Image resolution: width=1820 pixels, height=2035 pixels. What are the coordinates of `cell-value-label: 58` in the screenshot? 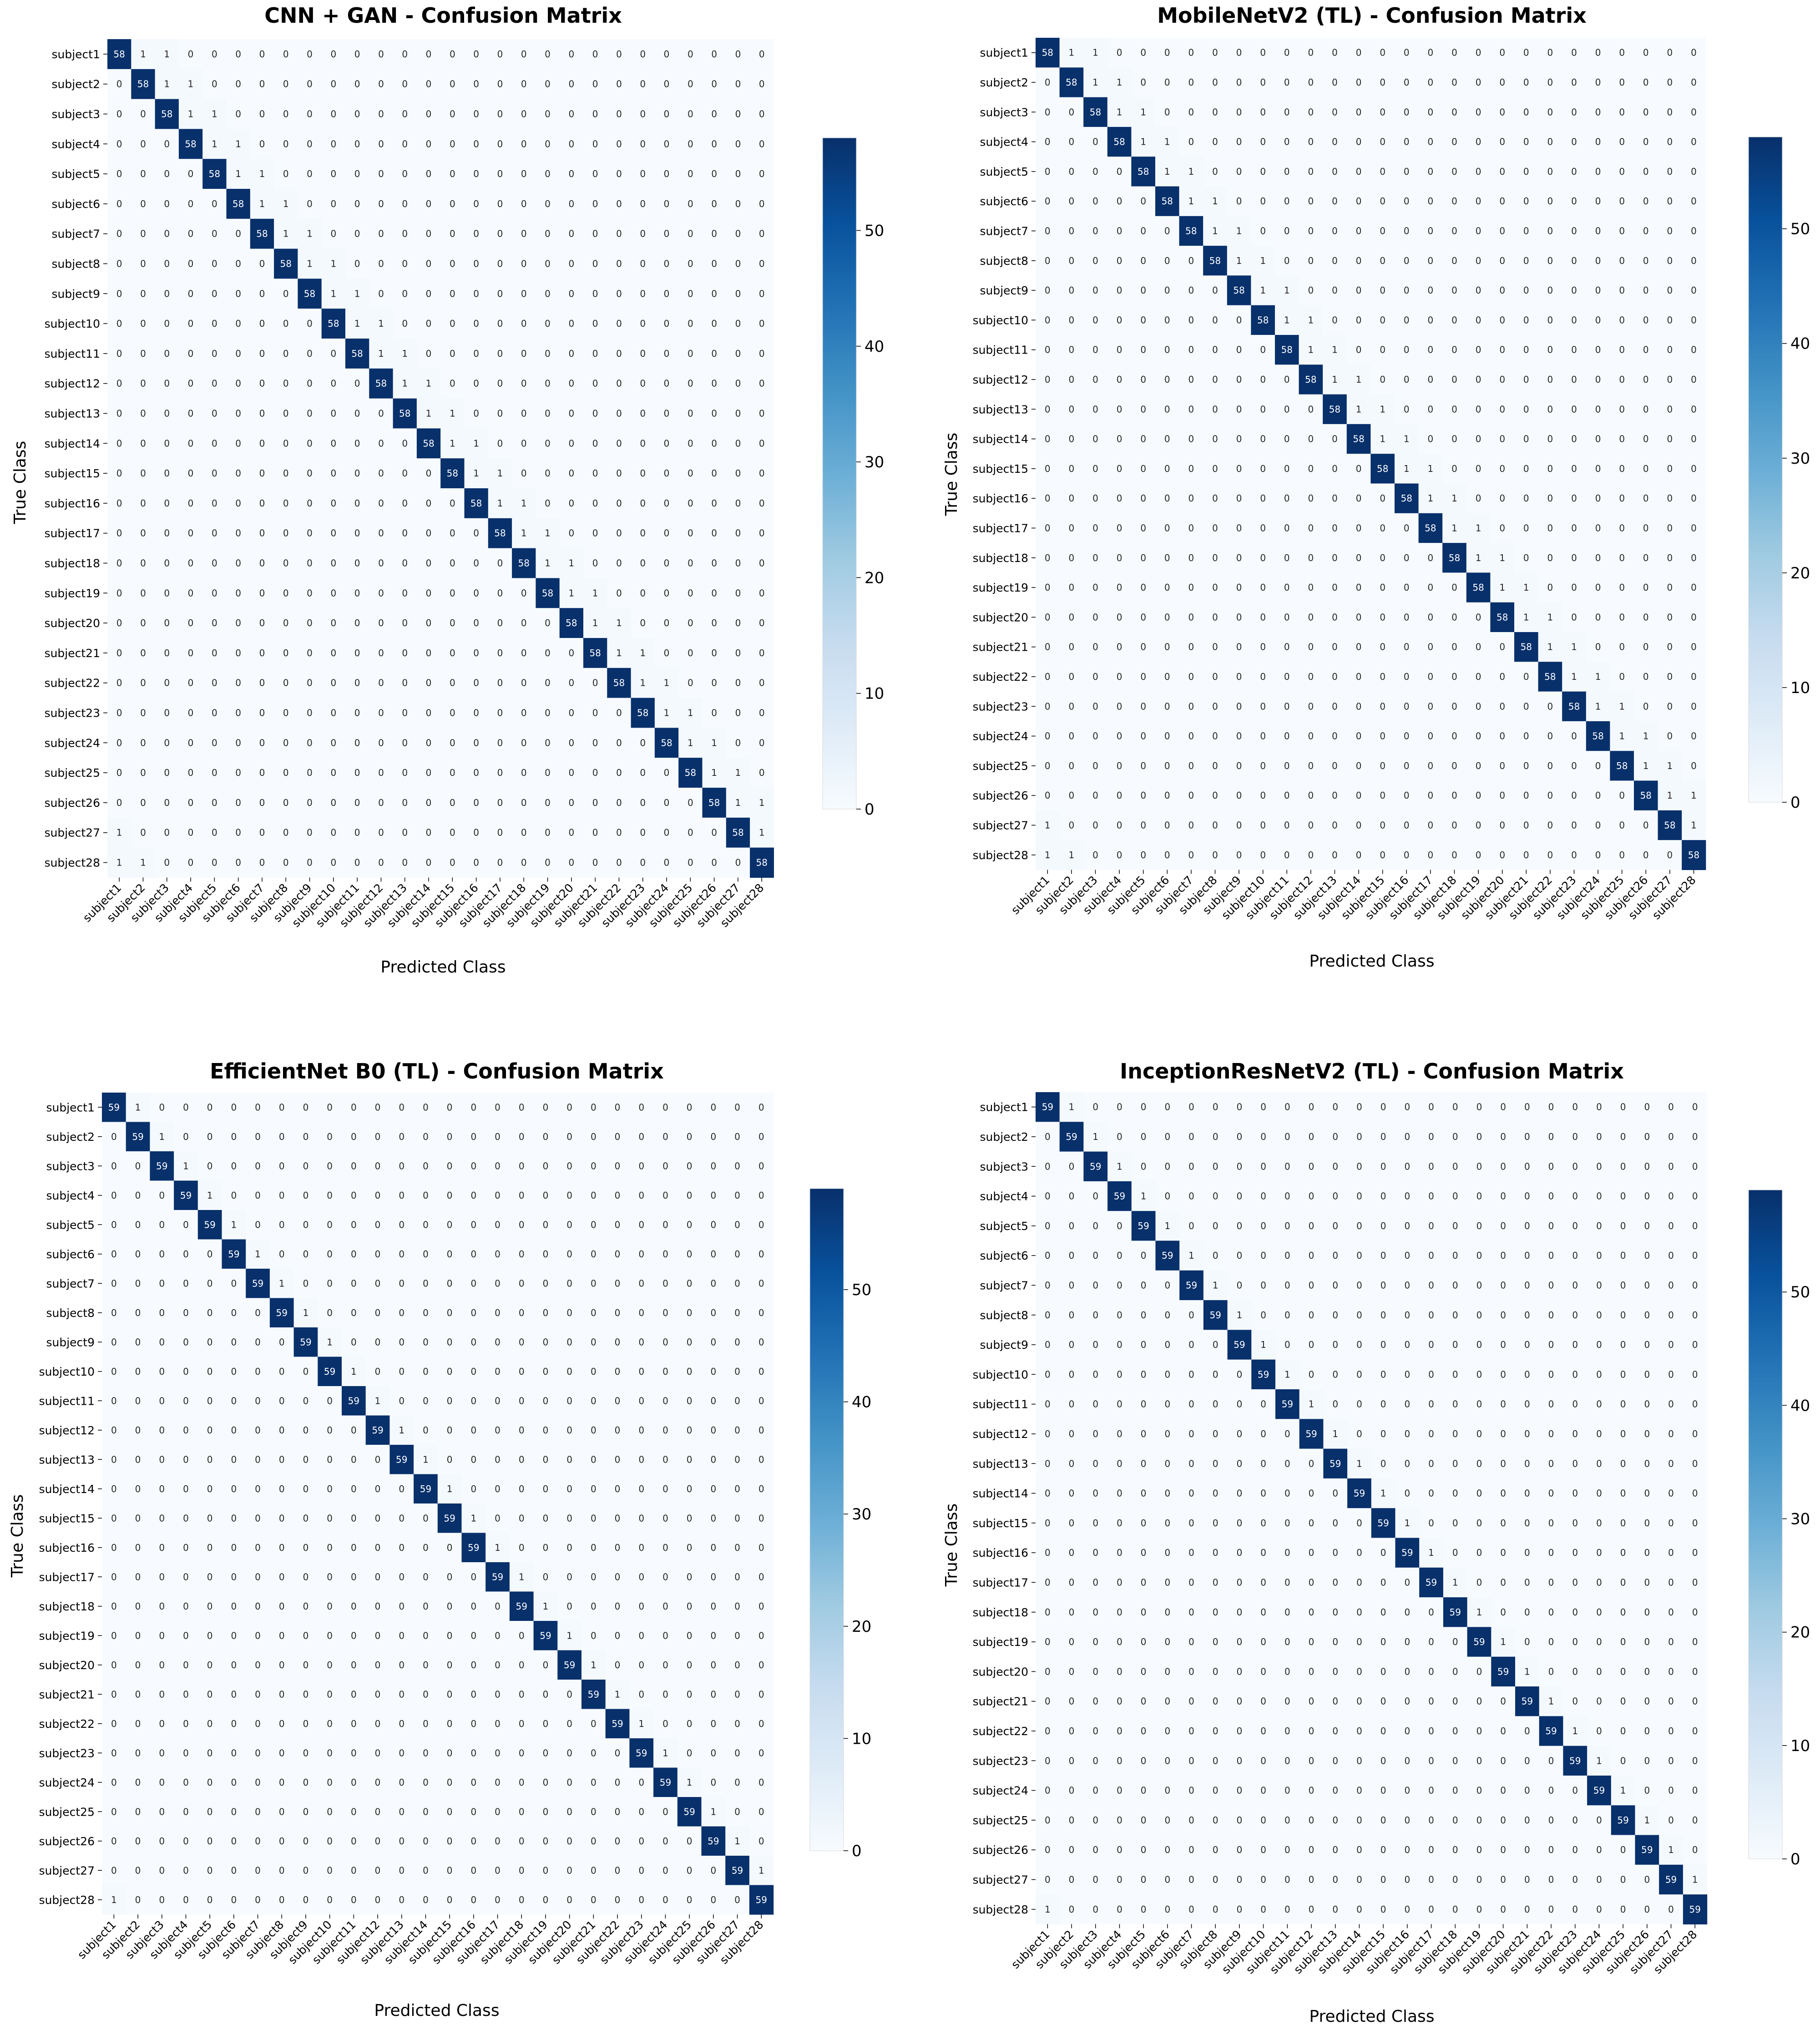 It's located at (1119, 142).